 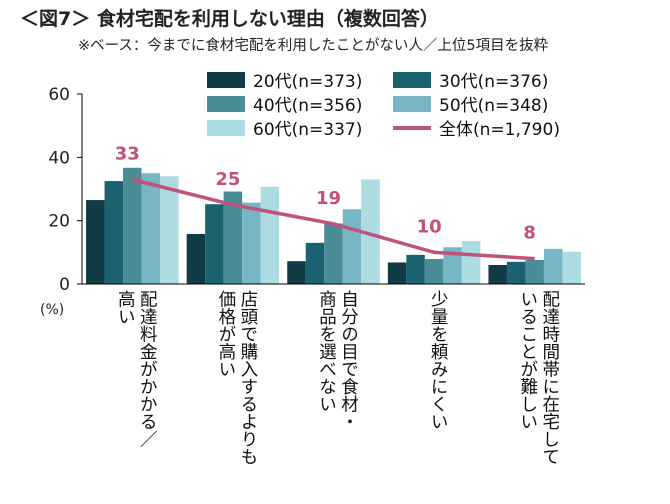 I want to click on y-tick-label: 20, so click(x=59, y=222).